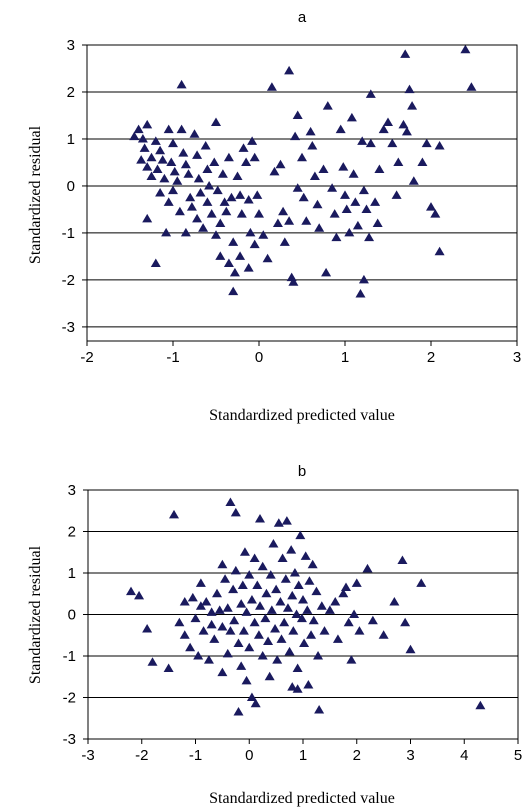  I want to click on chart-b-x-tick-label: 5, so click(518, 755).